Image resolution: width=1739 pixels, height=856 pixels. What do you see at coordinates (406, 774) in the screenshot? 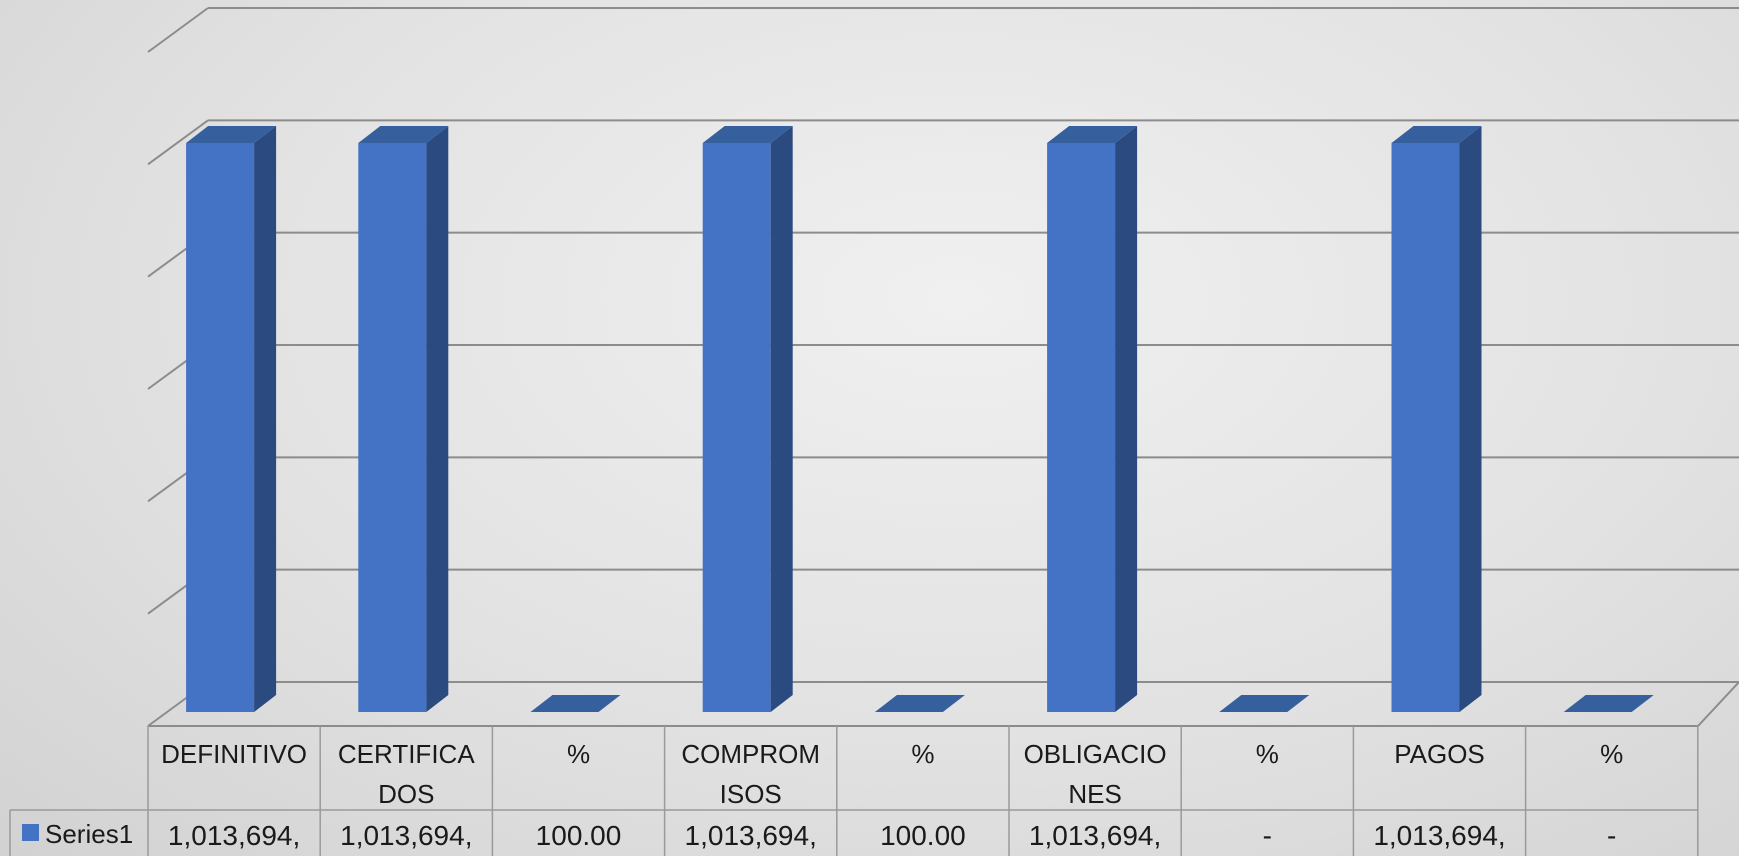
I see `category-label: CERTIFICA DOS` at bounding box center [406, 774].